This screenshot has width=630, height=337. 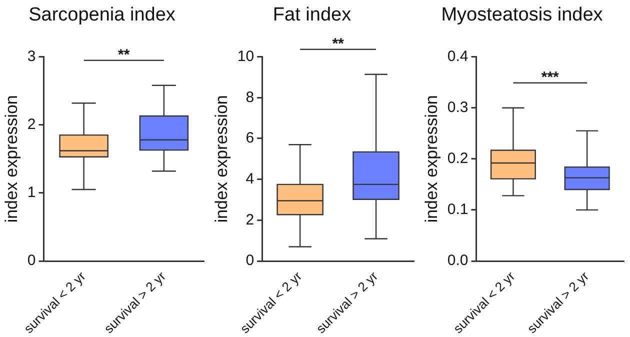 I want to click on annotation: **, so click(x=124, y=55).